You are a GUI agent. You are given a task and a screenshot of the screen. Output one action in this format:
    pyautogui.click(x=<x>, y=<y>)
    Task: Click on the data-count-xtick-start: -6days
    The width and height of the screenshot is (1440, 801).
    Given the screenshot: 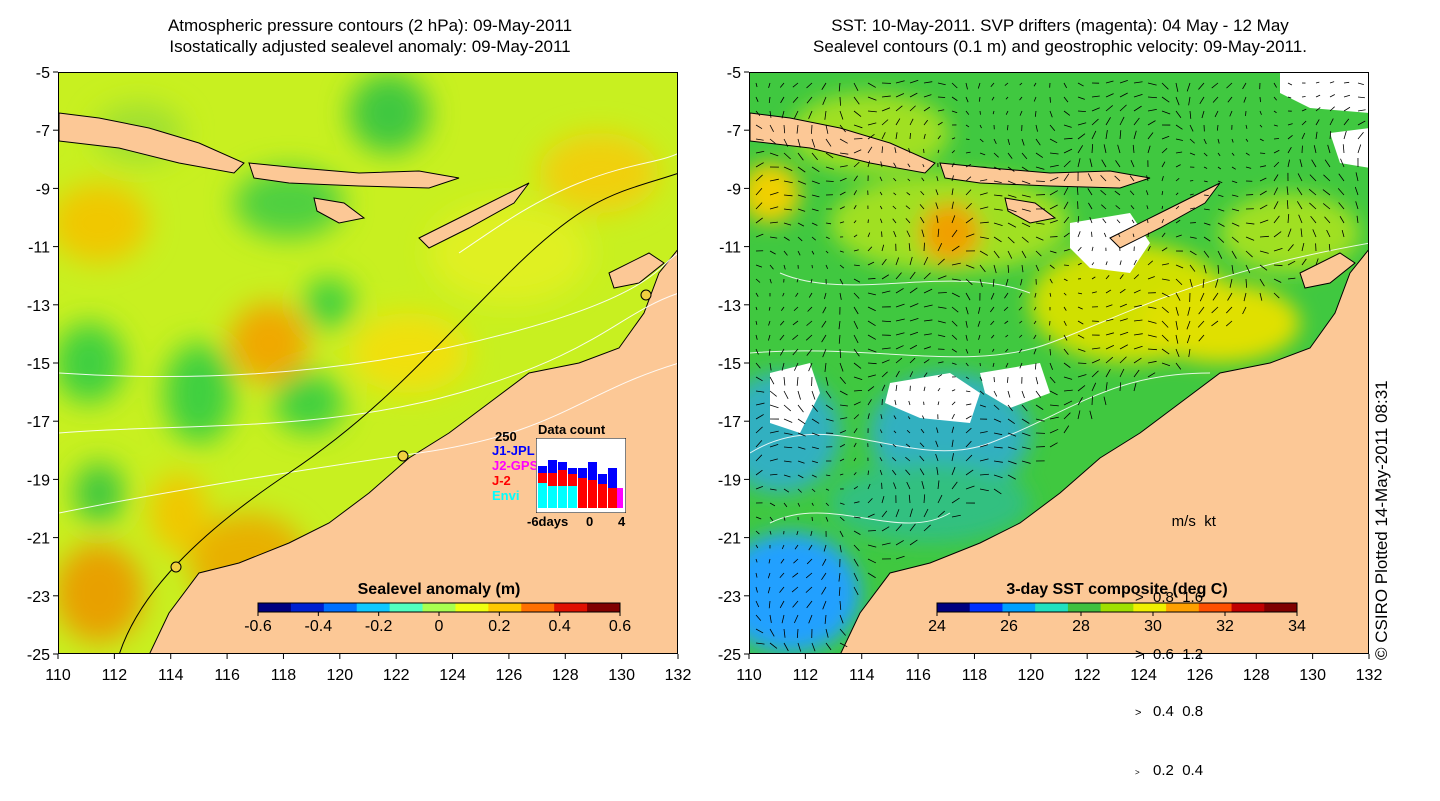 What is the action you would take?
    pyautogui.click(x=547, y=521)
    